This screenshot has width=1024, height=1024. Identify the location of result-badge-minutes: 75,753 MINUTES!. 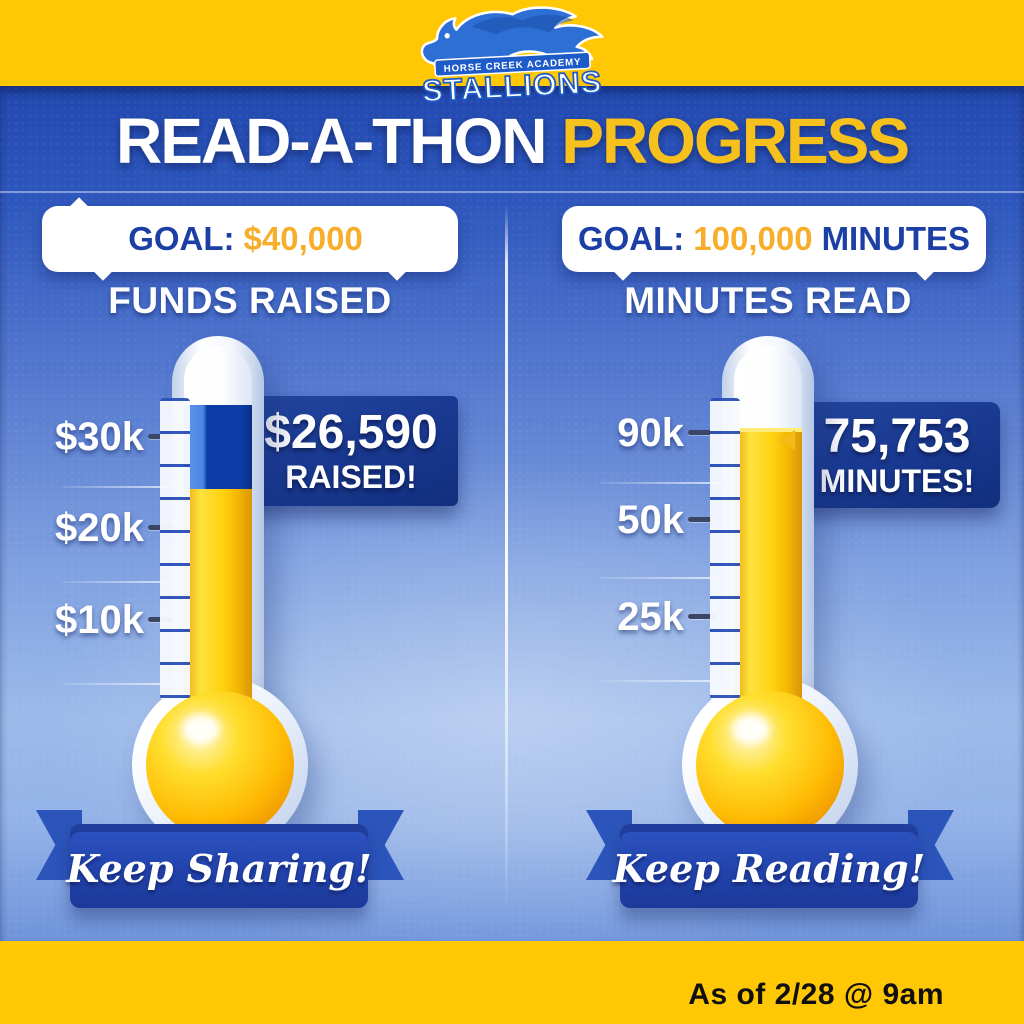
(897, 455).